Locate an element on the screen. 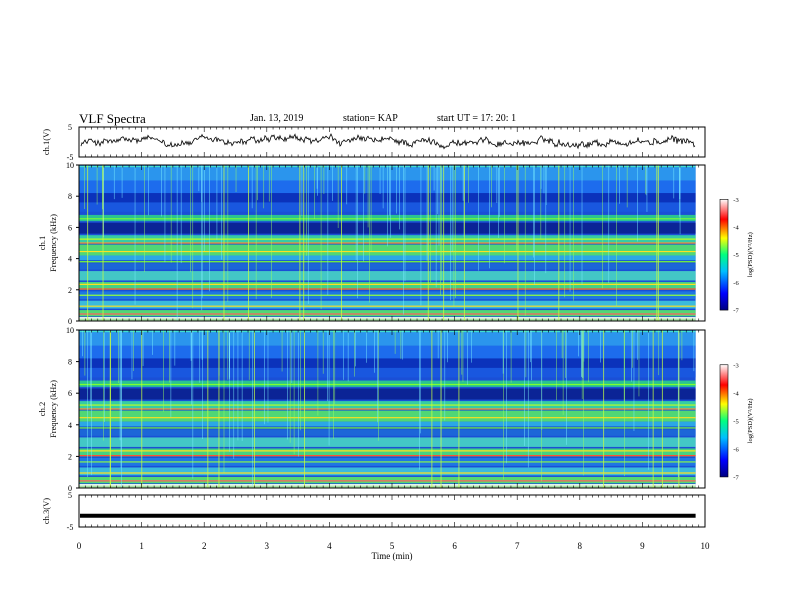 The height and width of the screenshot is (612, 792). x-axis-label: Time (min) is located at coordinates (392, 556).